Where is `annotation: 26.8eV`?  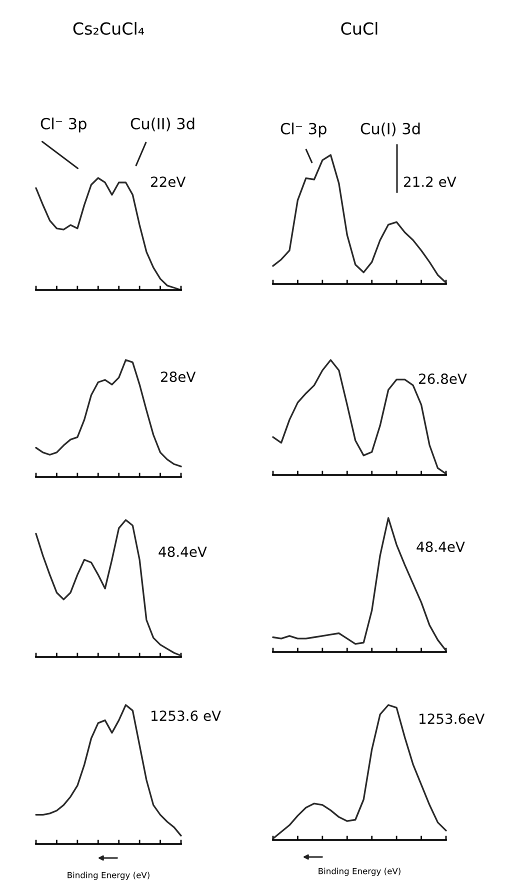
annotation: 26.8eV is located at coordinates (443, 379).